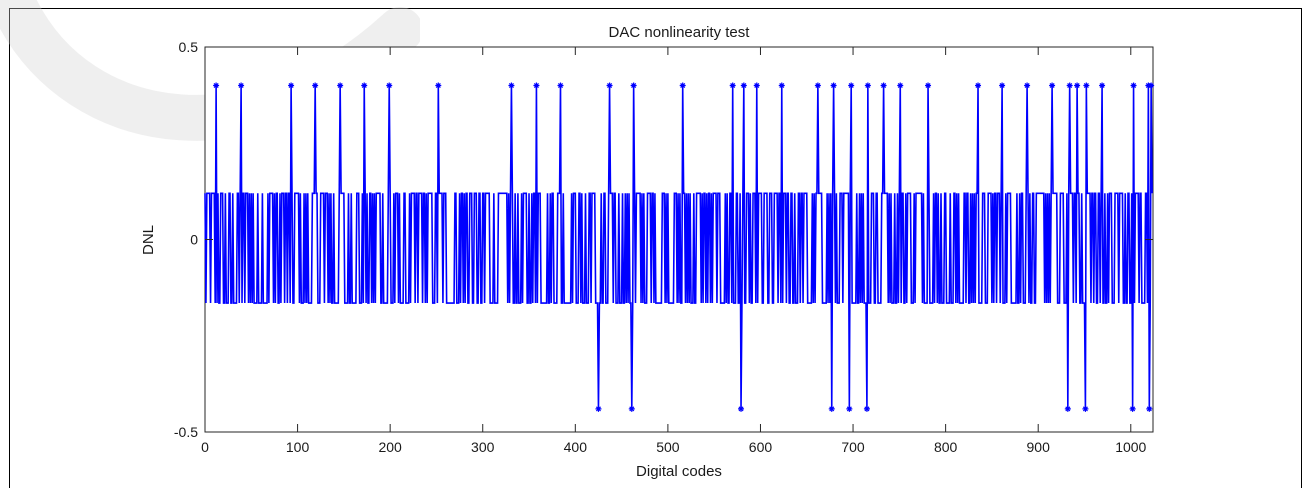  Describe the element at coordinates (874, 408) in the screenshot. I see `dip-markers` at that location.